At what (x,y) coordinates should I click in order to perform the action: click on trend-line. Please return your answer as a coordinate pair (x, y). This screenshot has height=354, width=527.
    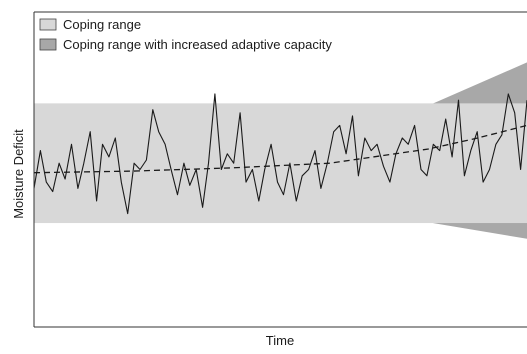
    Looking at the image, I should click on (280, 149).